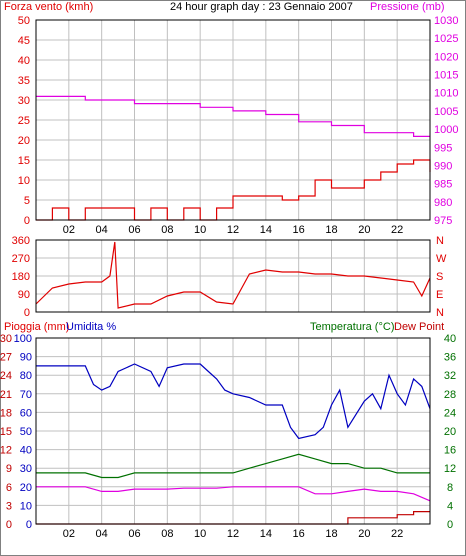 This screenshot has width=466, height=556. I want to click on climate-x-tick-label: 04, so click(102, 534).